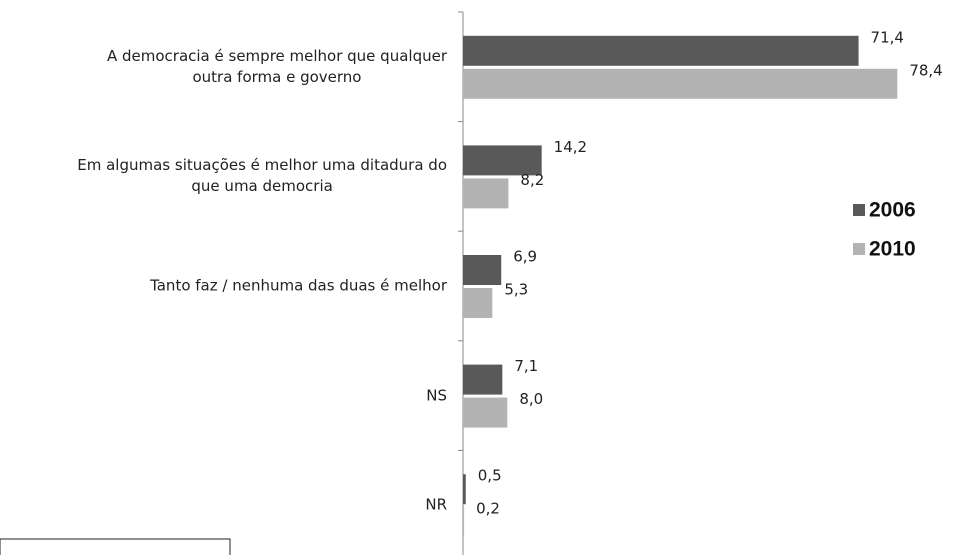  Describe the element at coordinates (892, 249) in the screenshot. I see `legend-label: 2010` at that location.